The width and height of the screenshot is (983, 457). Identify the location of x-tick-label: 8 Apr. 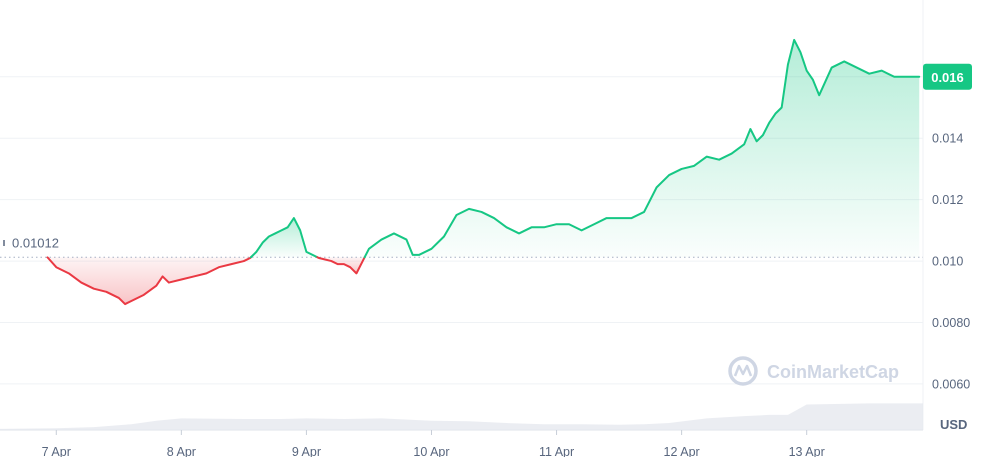
(181, 451).